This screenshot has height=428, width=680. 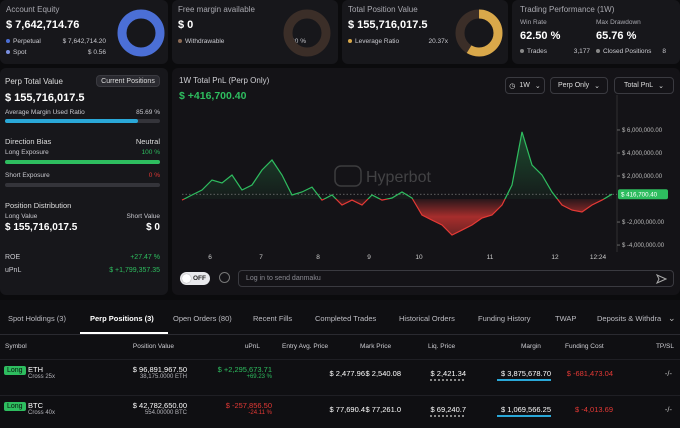 I want to click on distribution-title: Position Distribution, so click(x=38, y=205).